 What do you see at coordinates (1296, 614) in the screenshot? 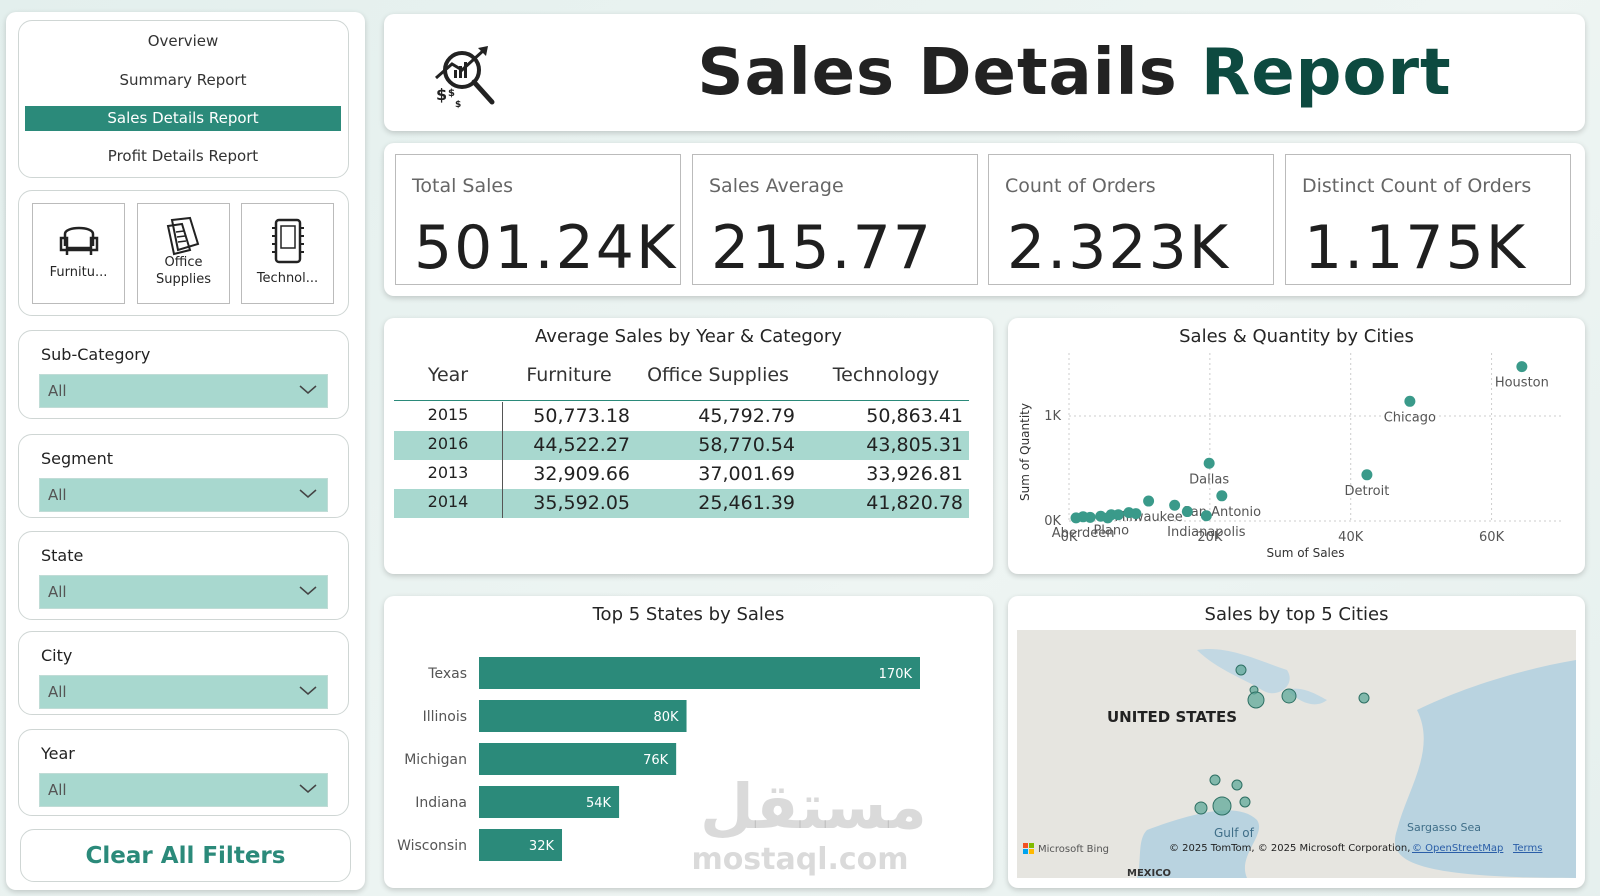
I see `map-title: Sales by top 5 Cities` at bounding box center [1296, 614].